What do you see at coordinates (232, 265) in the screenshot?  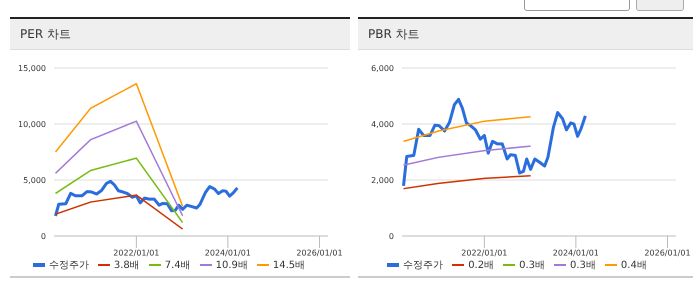 I see `legend-label: 10.9배` at bounding box center [232, 265].